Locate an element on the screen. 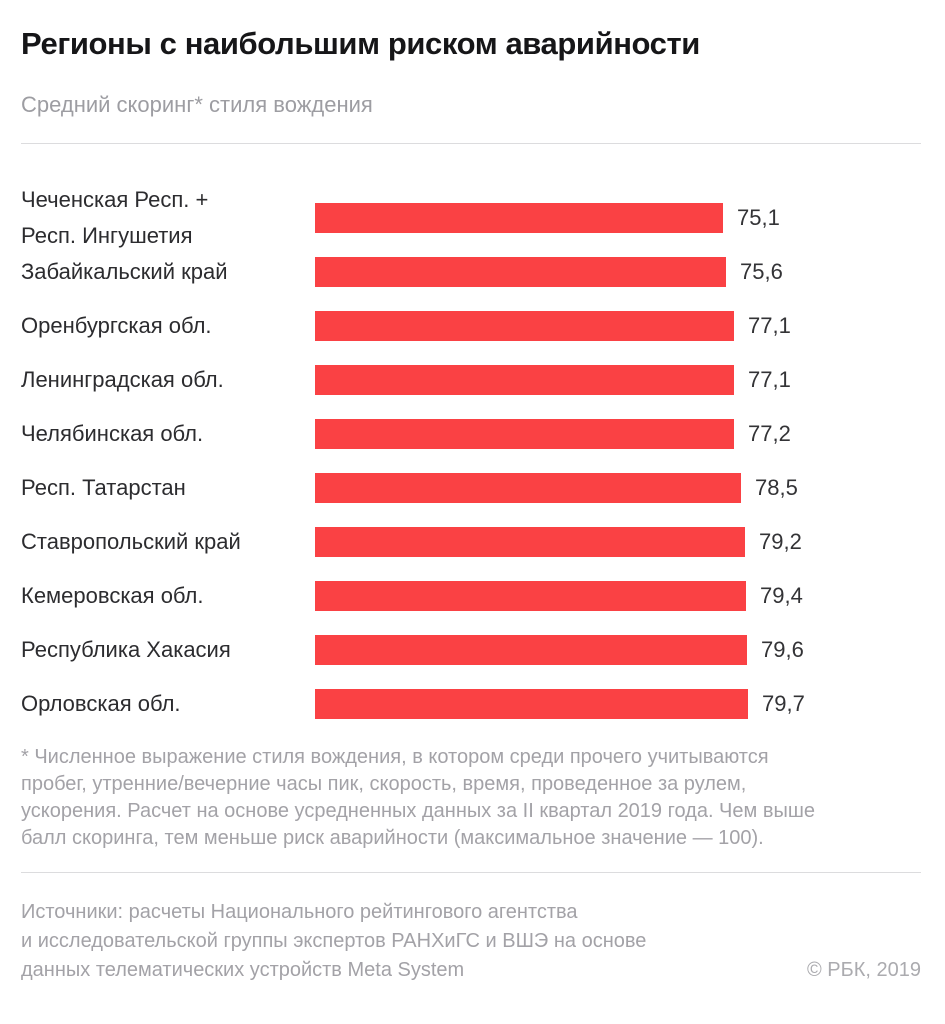 The width and height of the screenshot is (945, 1024). category-label: Орловская обл. is located at coordinates (101, 703).